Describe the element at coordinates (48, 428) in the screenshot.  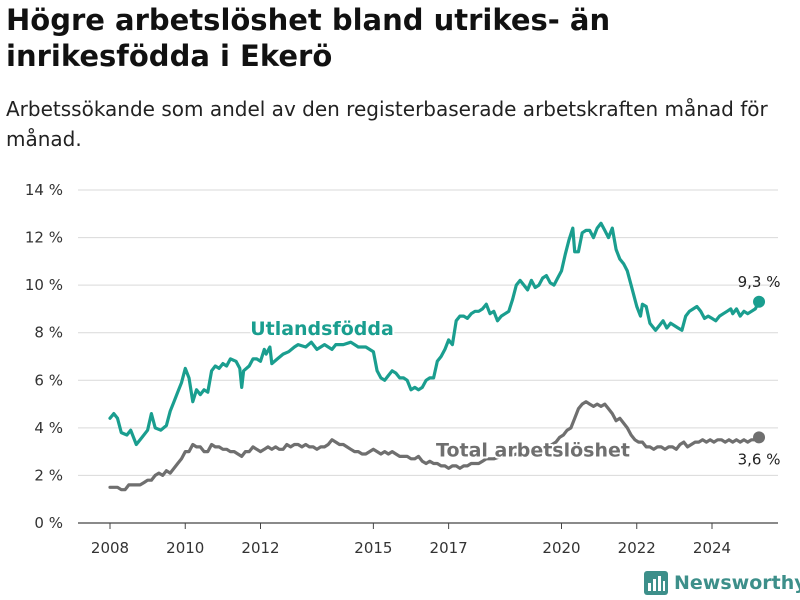
I see `y-tick-label: 4 %` at that location.